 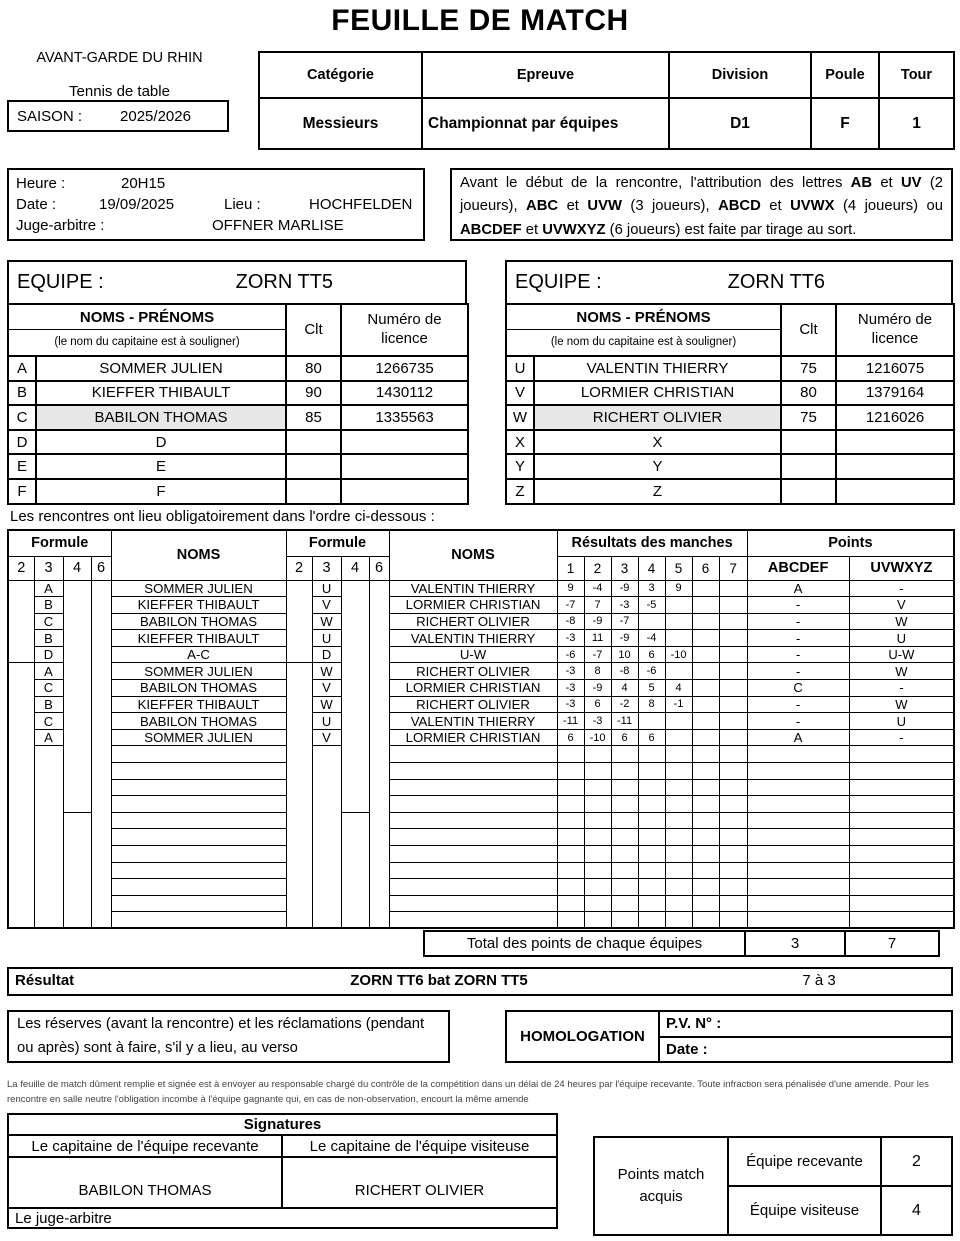 What do you see at coordinates (481, 568) in the screenshot?
I see `match-header-row-2: 2 3 4 6 2 3 4 6 1 2 3 4 5 6 7 ABCDEF UVW` at bounding box center [481, 568].